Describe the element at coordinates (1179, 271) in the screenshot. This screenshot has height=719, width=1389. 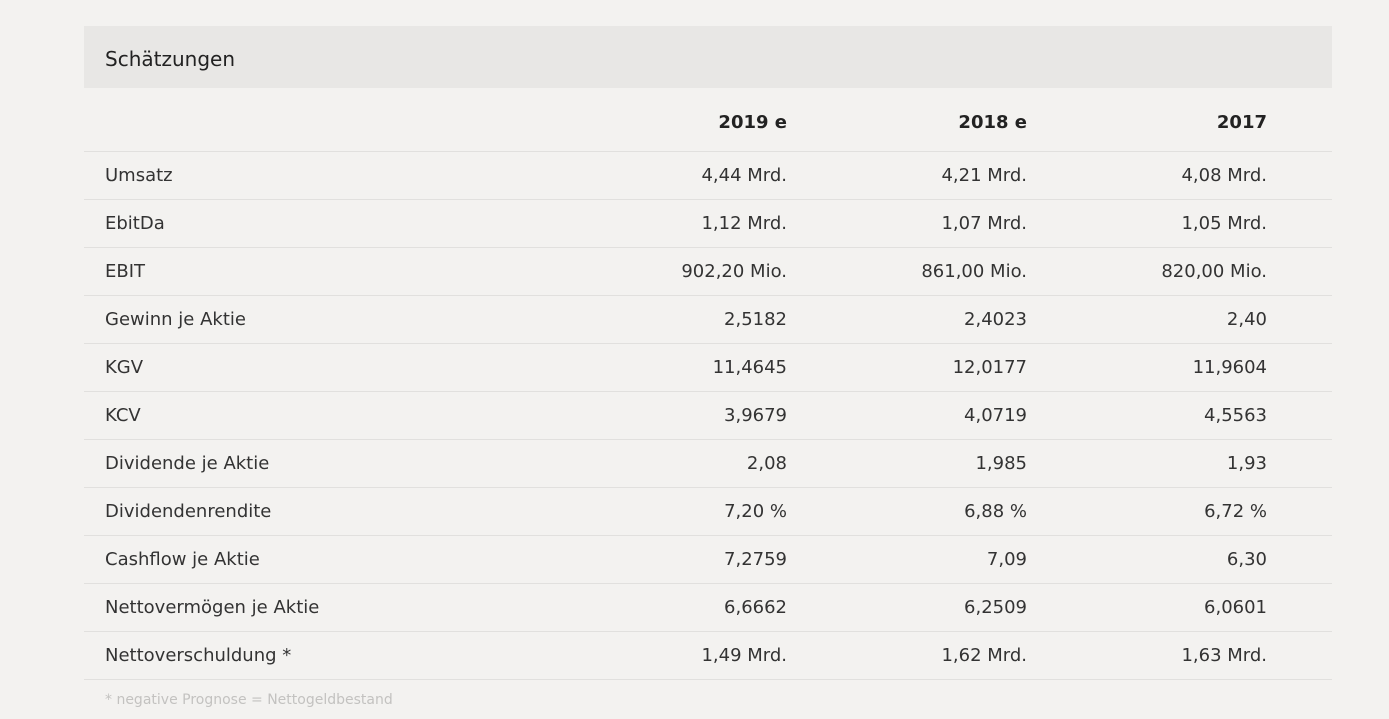
I see `cell-value: 820,00 Mio.` at that location.